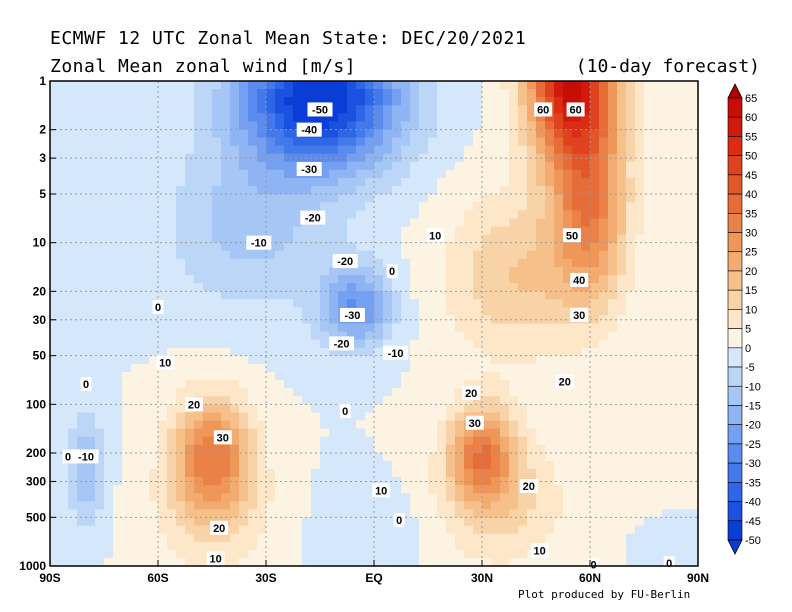 Image resolution: width=792 pixels, height=612 pixels. What do you see at coordinates (36, 453) in the screenshot?
I see `y-tick-label: 200` at bounding box center [36, 453].